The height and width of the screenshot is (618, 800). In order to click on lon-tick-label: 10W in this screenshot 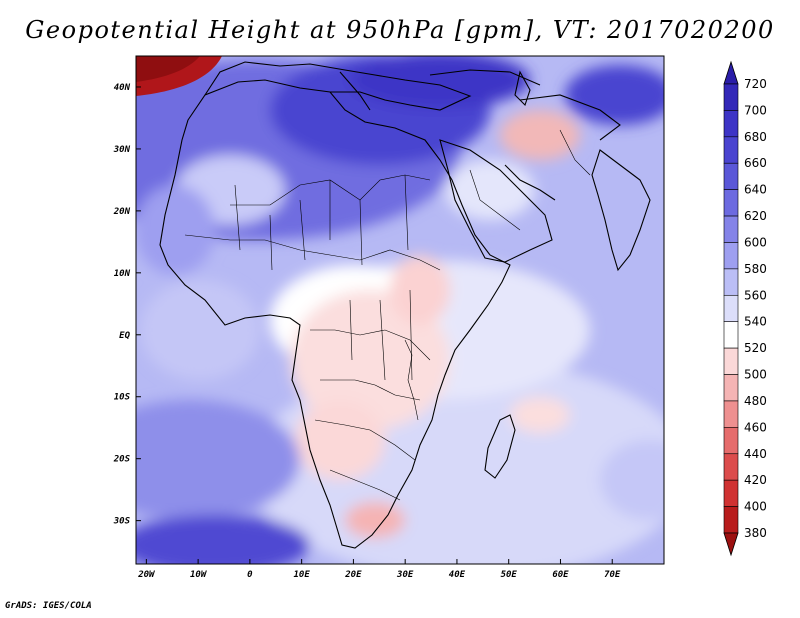, I will do `click(199, 575)`.